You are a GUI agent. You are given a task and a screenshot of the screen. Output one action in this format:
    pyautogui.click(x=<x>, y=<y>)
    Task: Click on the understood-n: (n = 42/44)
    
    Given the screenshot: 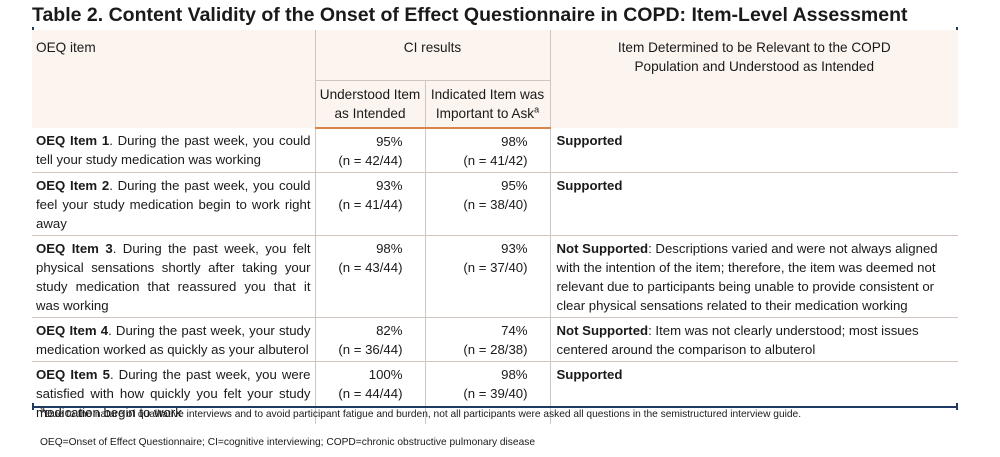 What is the action you would take?
    pyautogui.click(x=370, y=160)
    